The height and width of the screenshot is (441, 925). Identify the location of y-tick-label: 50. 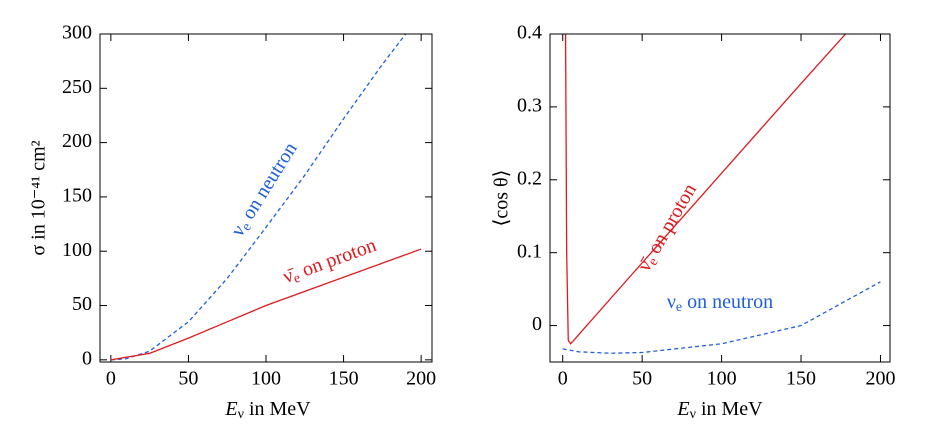
(82, 304).